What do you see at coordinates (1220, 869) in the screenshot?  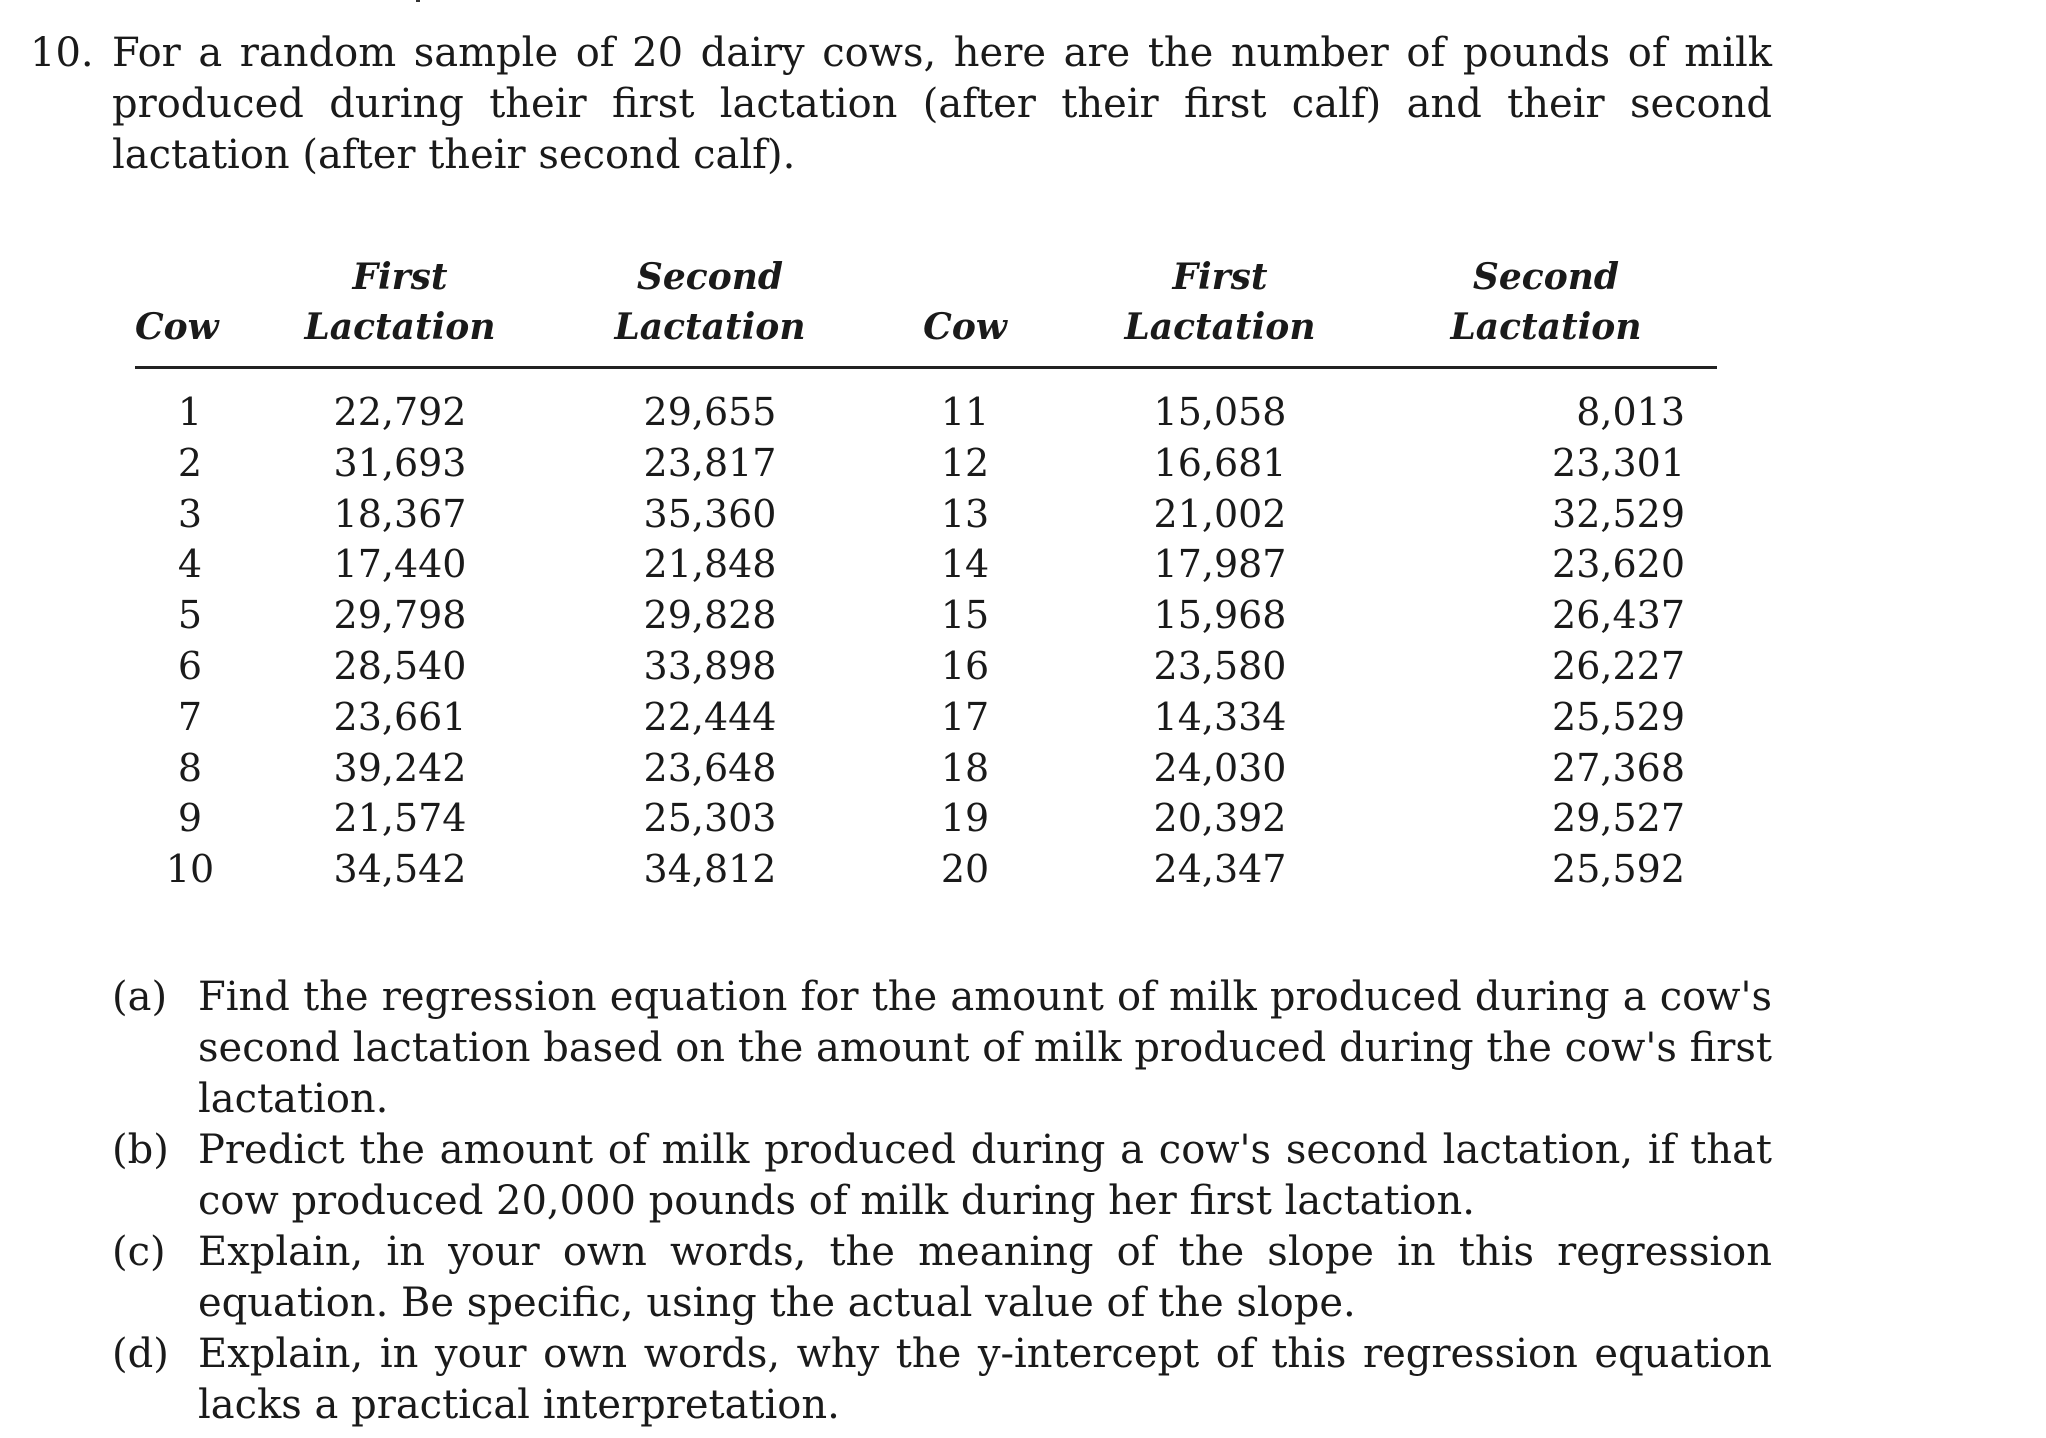 I see `first-lactation-value: 24,347` at bounding box center [1220, 869].